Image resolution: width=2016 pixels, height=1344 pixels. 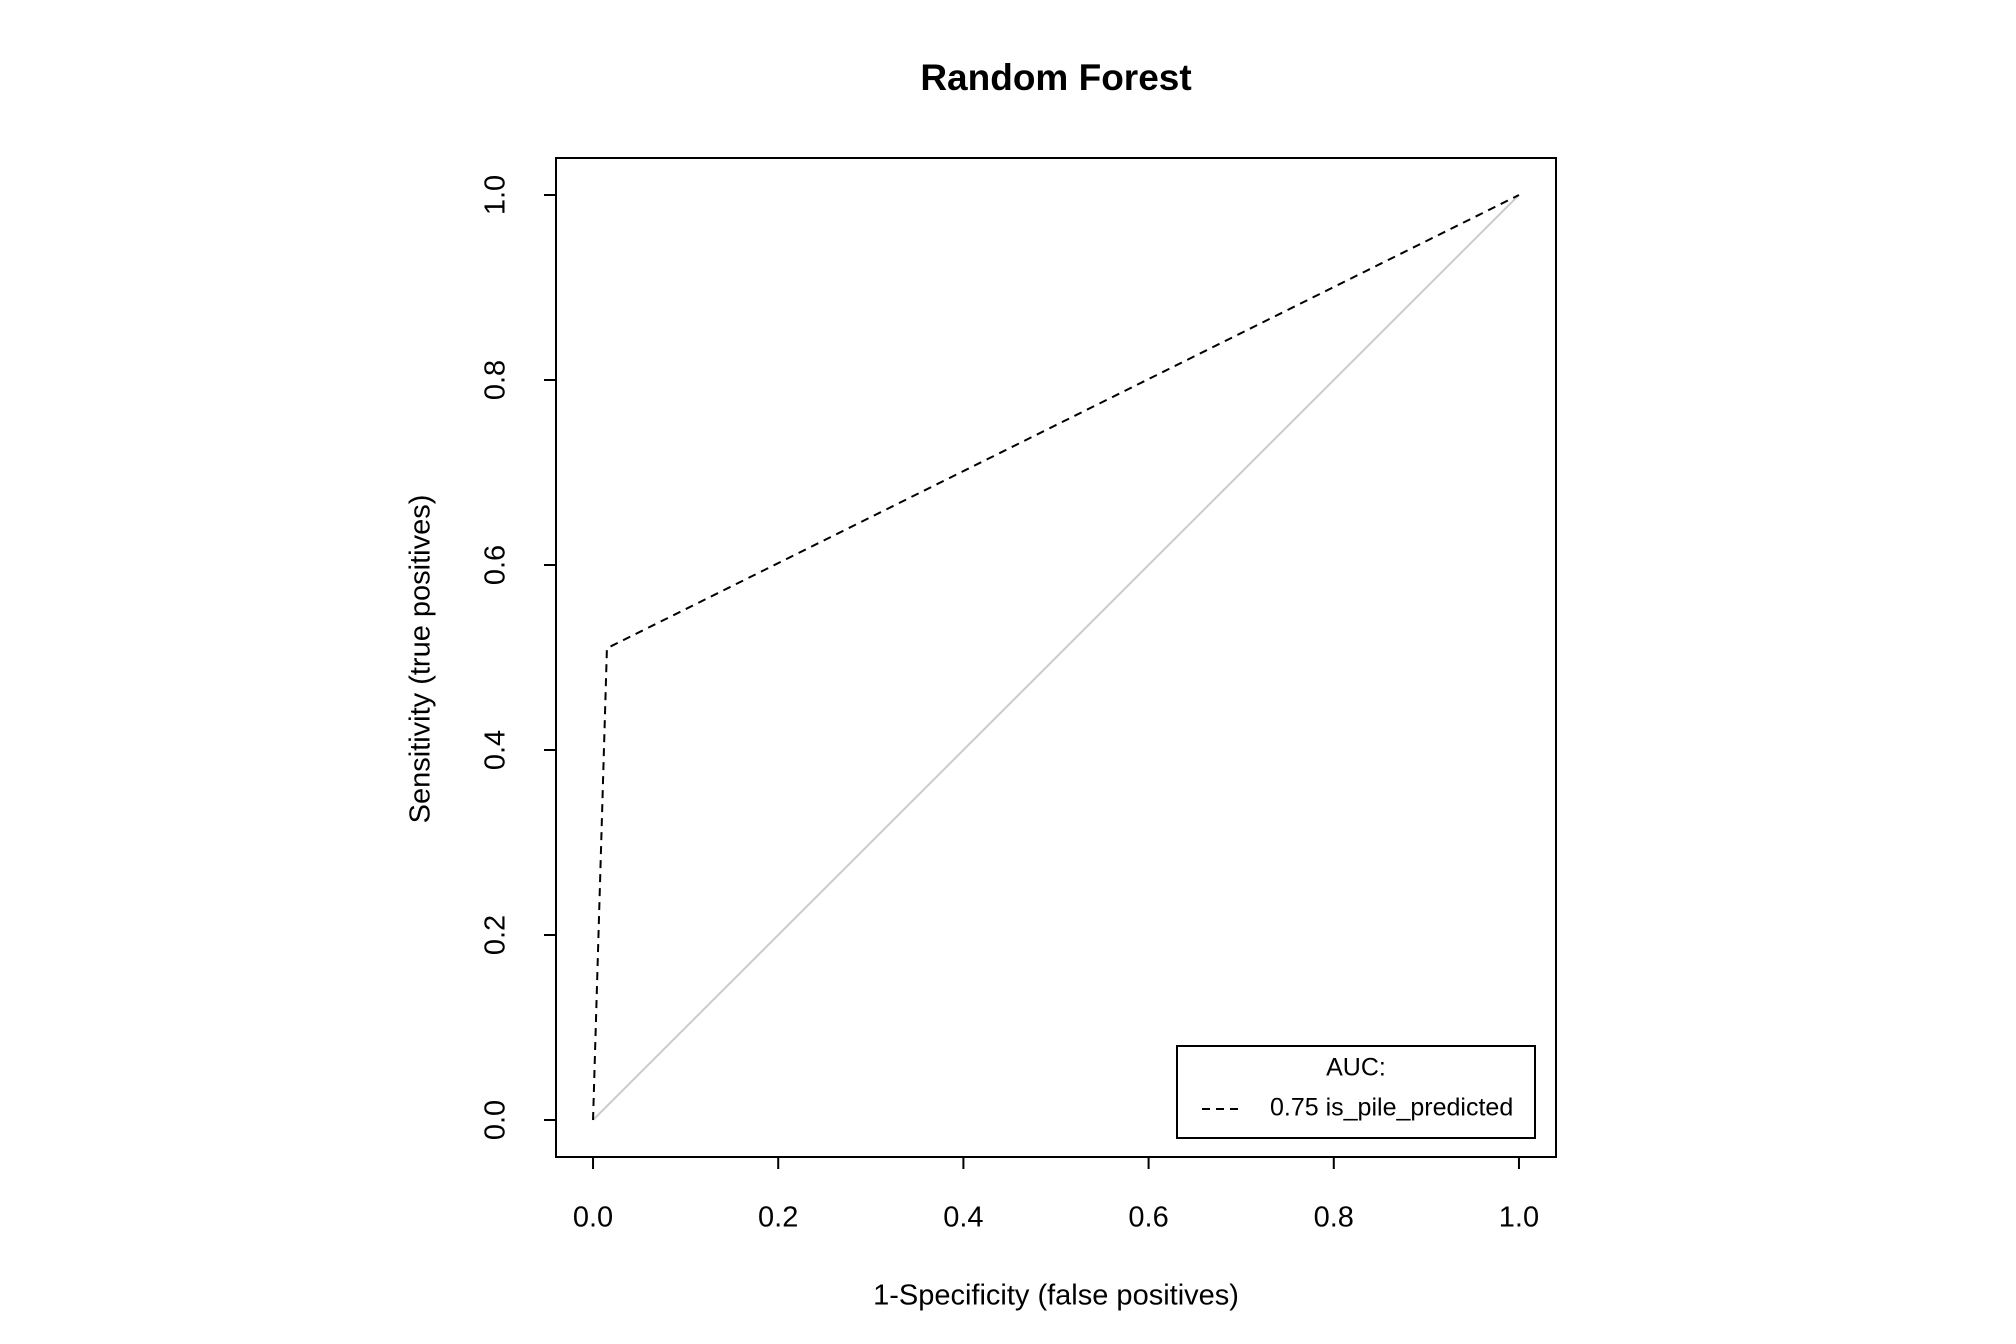 What do you see at coordinates (1056, 1296) in the screenshot?
I see `x-axis-title: 1-Specificity (false positives)` at bounding box center [1056, 1296].